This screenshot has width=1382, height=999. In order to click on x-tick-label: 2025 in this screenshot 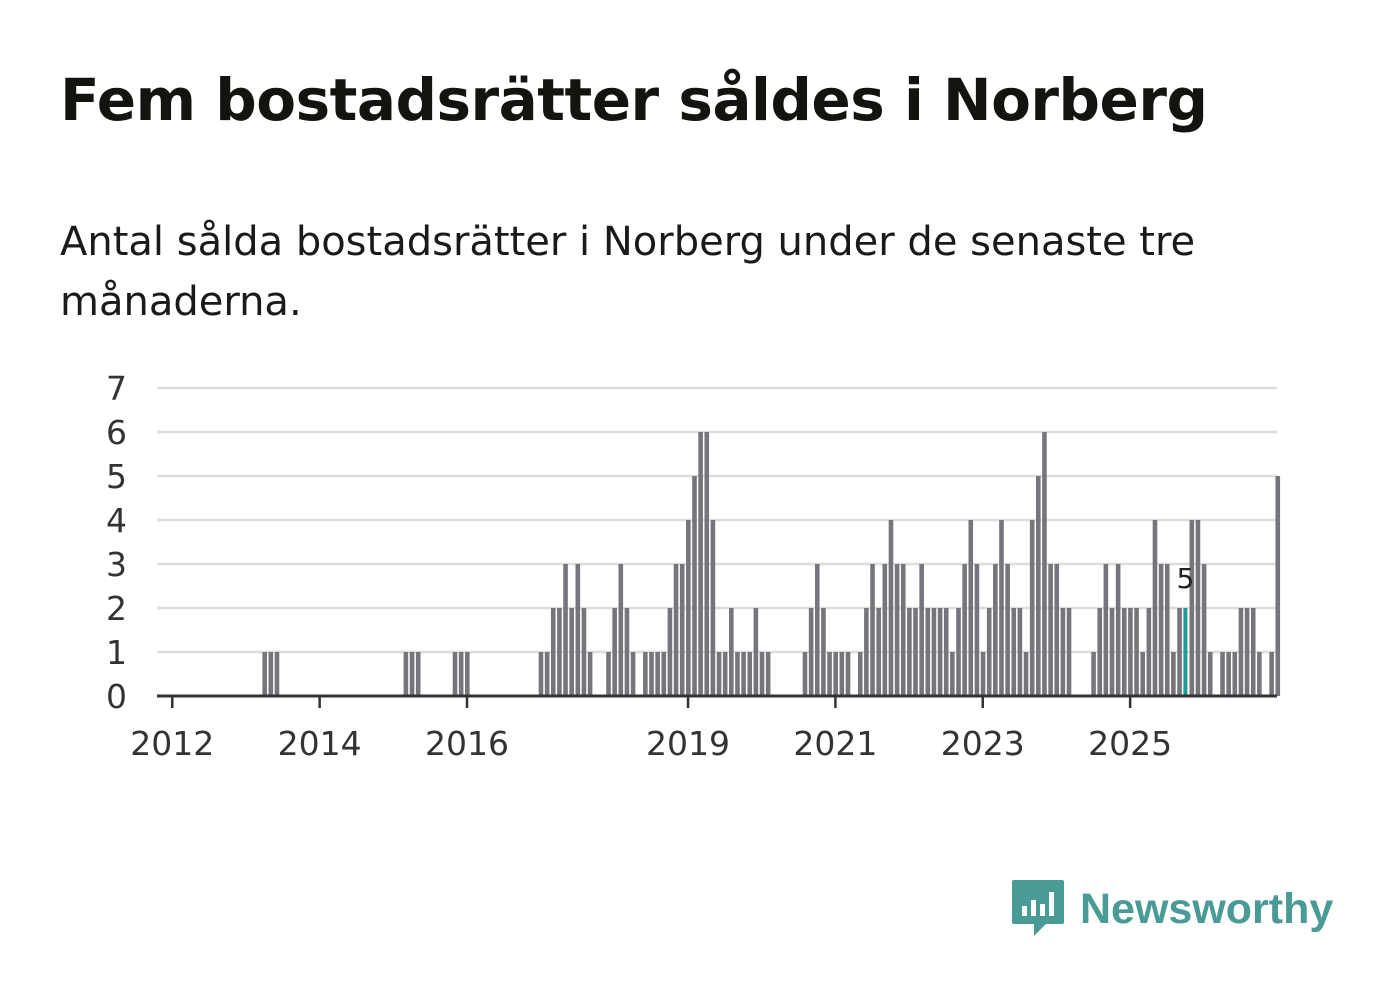, I will do `click(1130, 743)`.